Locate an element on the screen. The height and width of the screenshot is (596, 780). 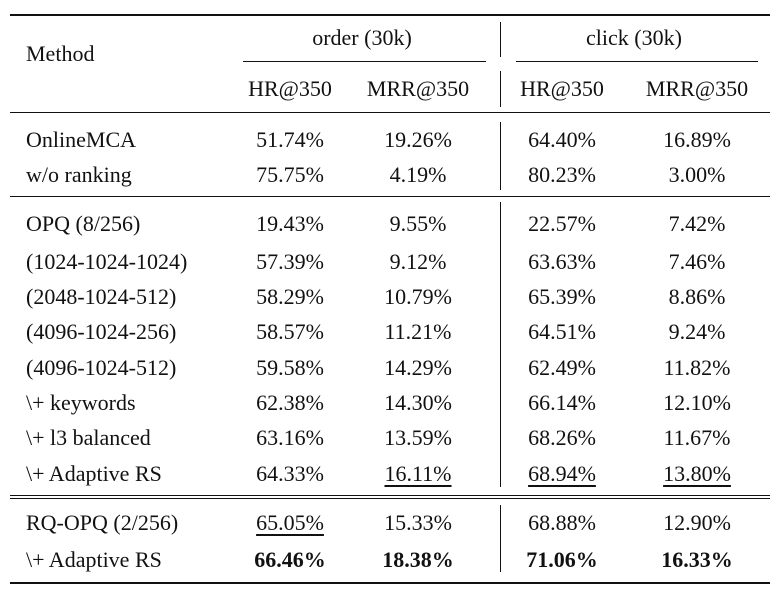
value-cell: 58.57% is located at coordinates (290, 331).